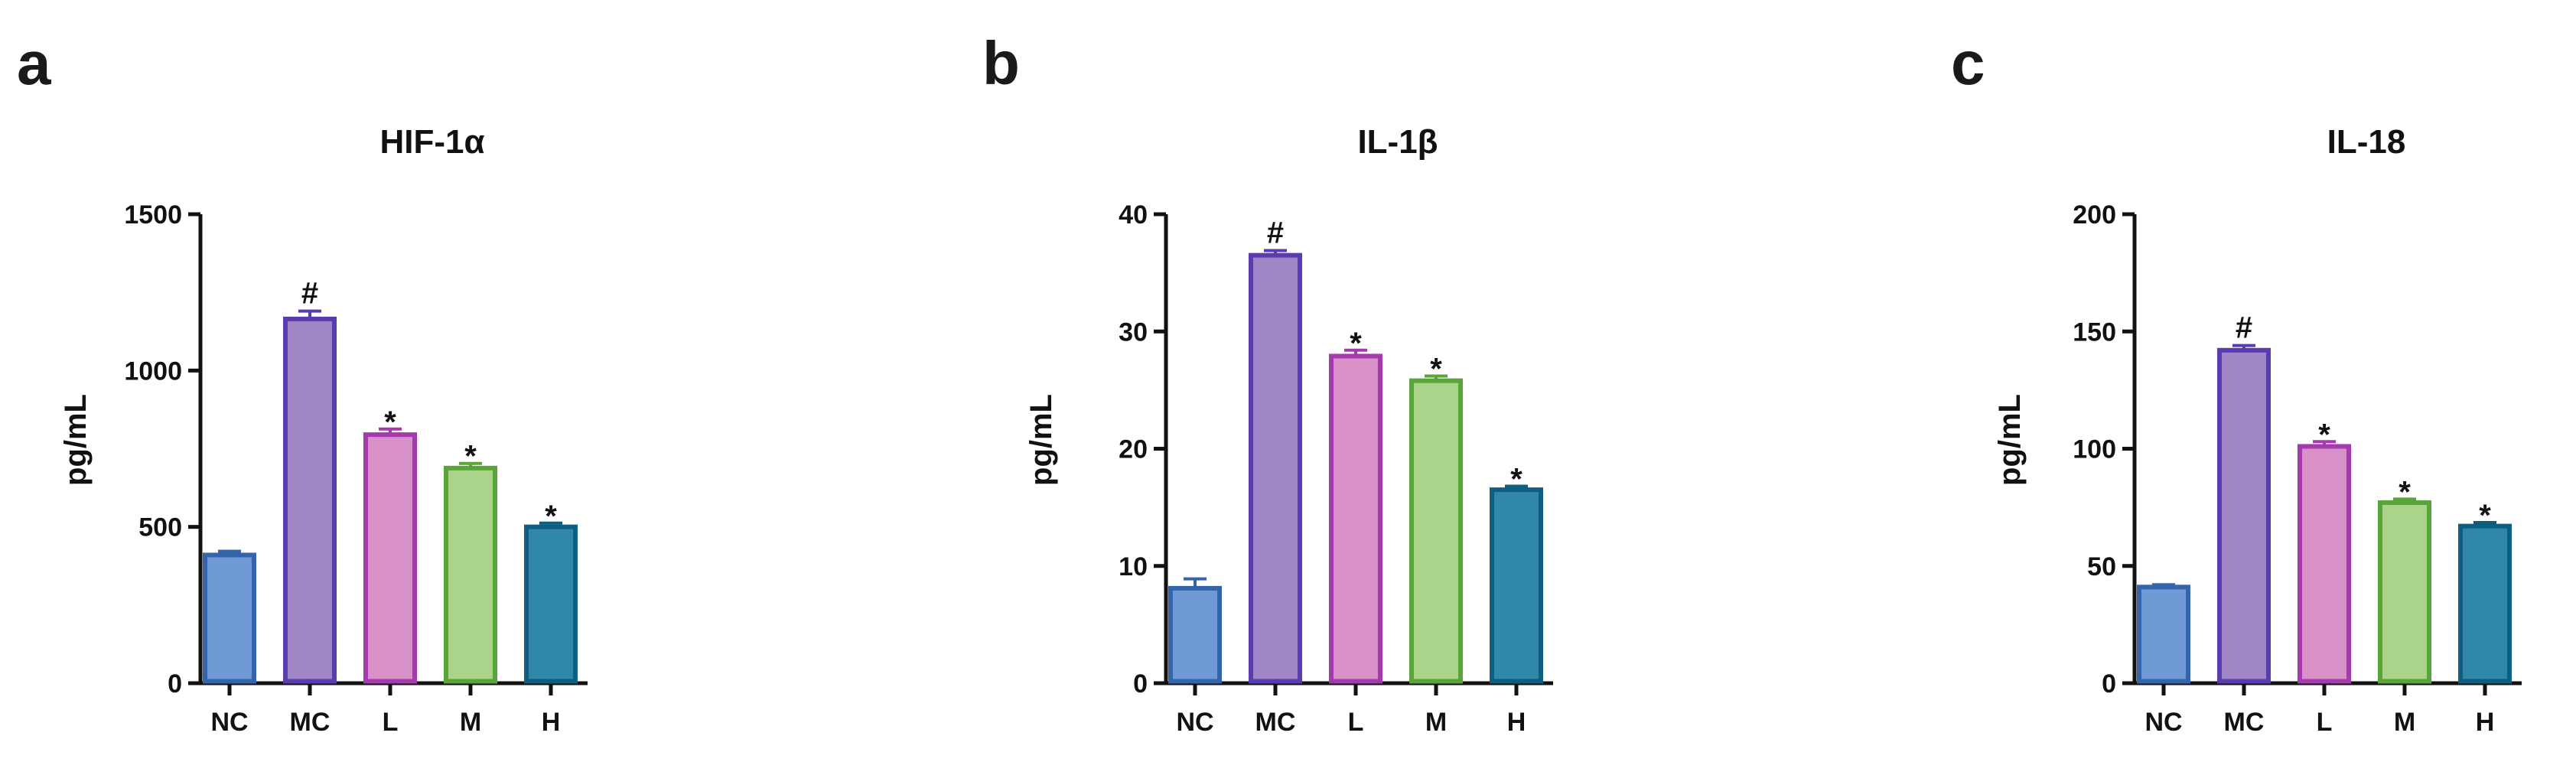 The image size is (2576, 762). Describe the element at coordinates (1133, 332) in the screenshot. I see `y-tick-label: 30` at that location.